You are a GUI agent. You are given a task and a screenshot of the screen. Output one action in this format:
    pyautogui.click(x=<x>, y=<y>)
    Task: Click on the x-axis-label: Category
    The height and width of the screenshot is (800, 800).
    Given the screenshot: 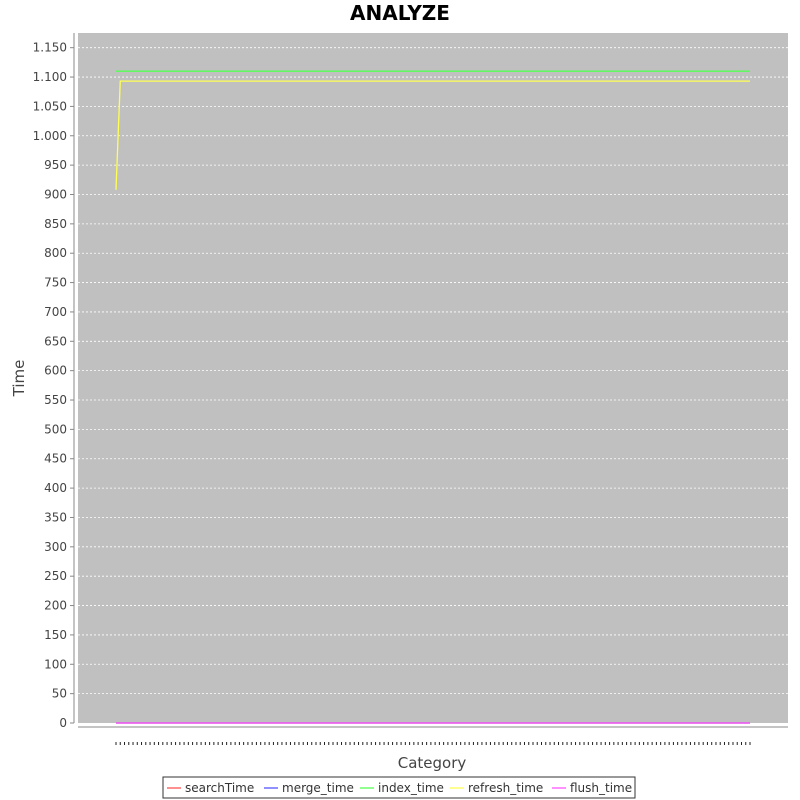 What is the action you would take?
    pyautogui.click(x=432, y=763)
    